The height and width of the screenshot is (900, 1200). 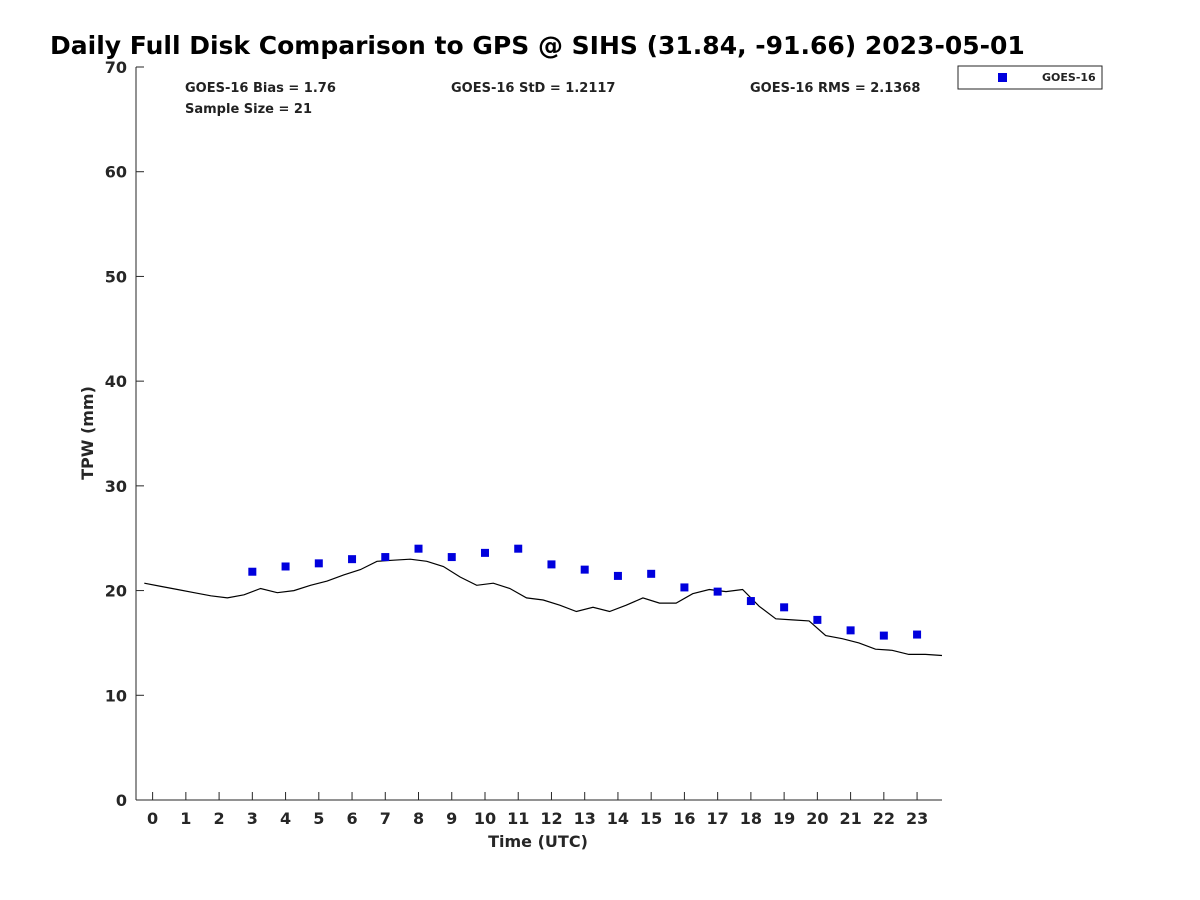 What do you see at coordinates (252, 818) in the screenshot?
I see `x-tick-label: 3` at bounding box center [252, 818].